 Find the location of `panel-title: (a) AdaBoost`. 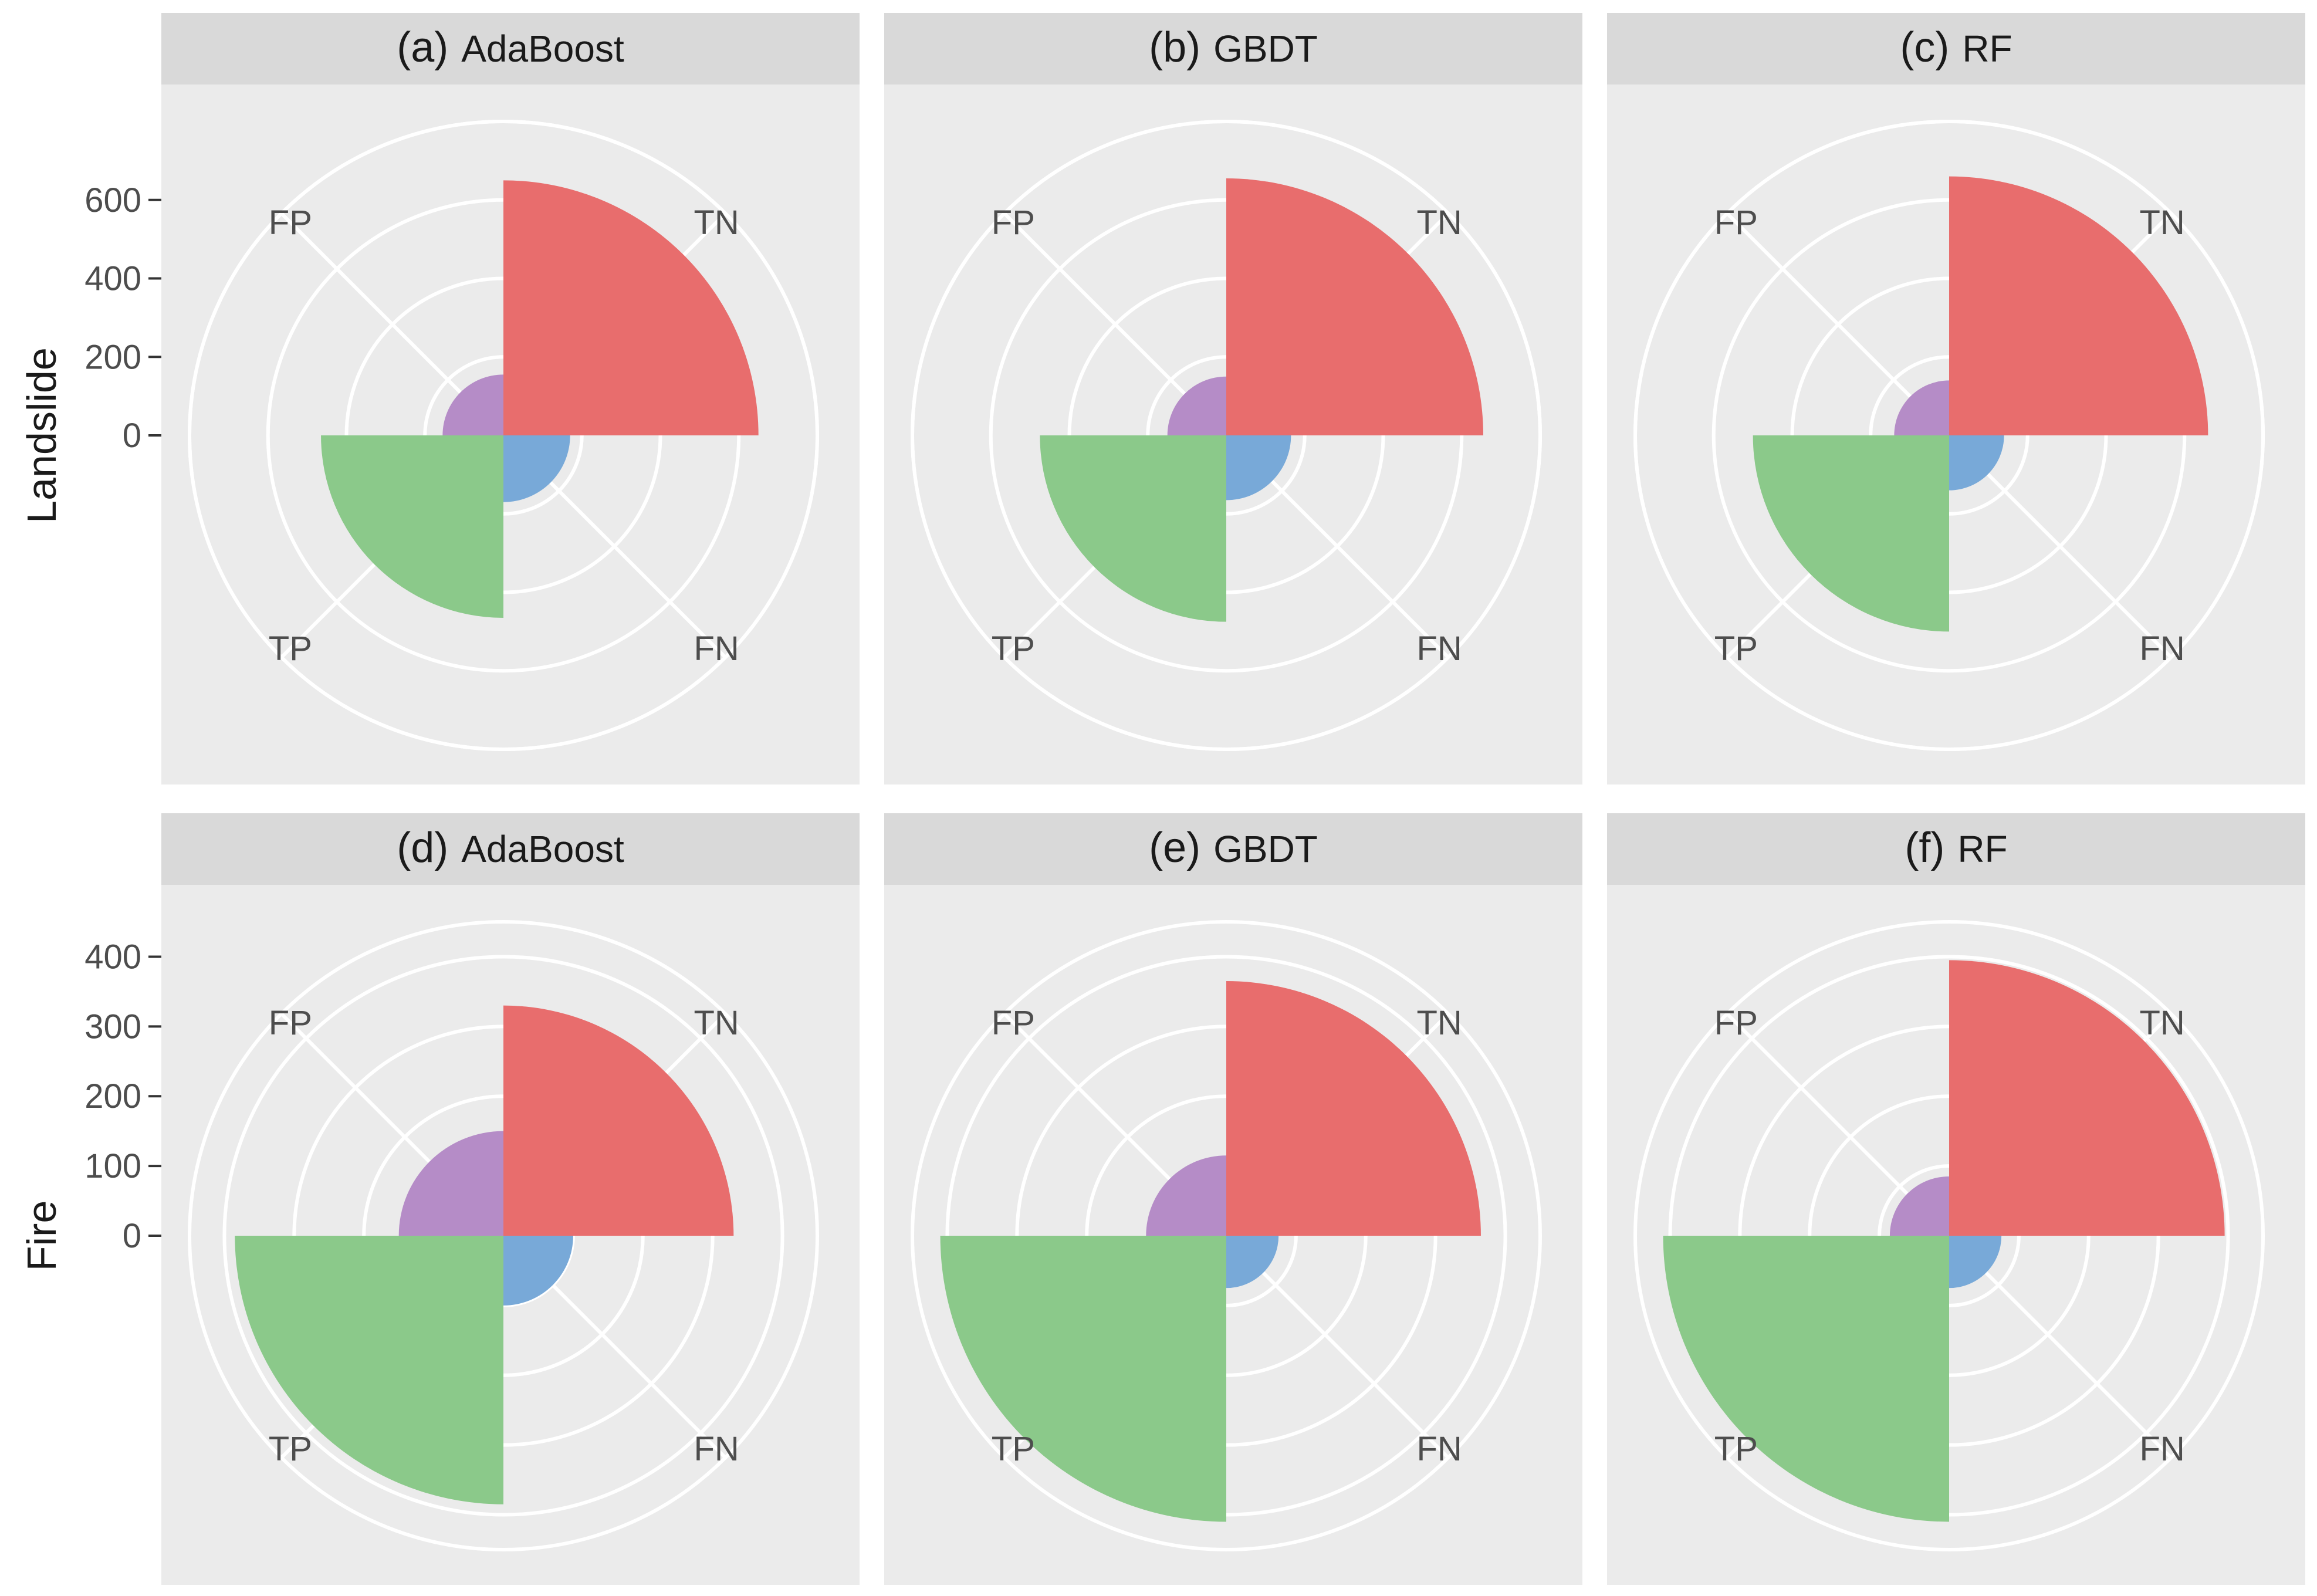

panel-title: (a) AdaBoost is located at coordinates (510, 47).